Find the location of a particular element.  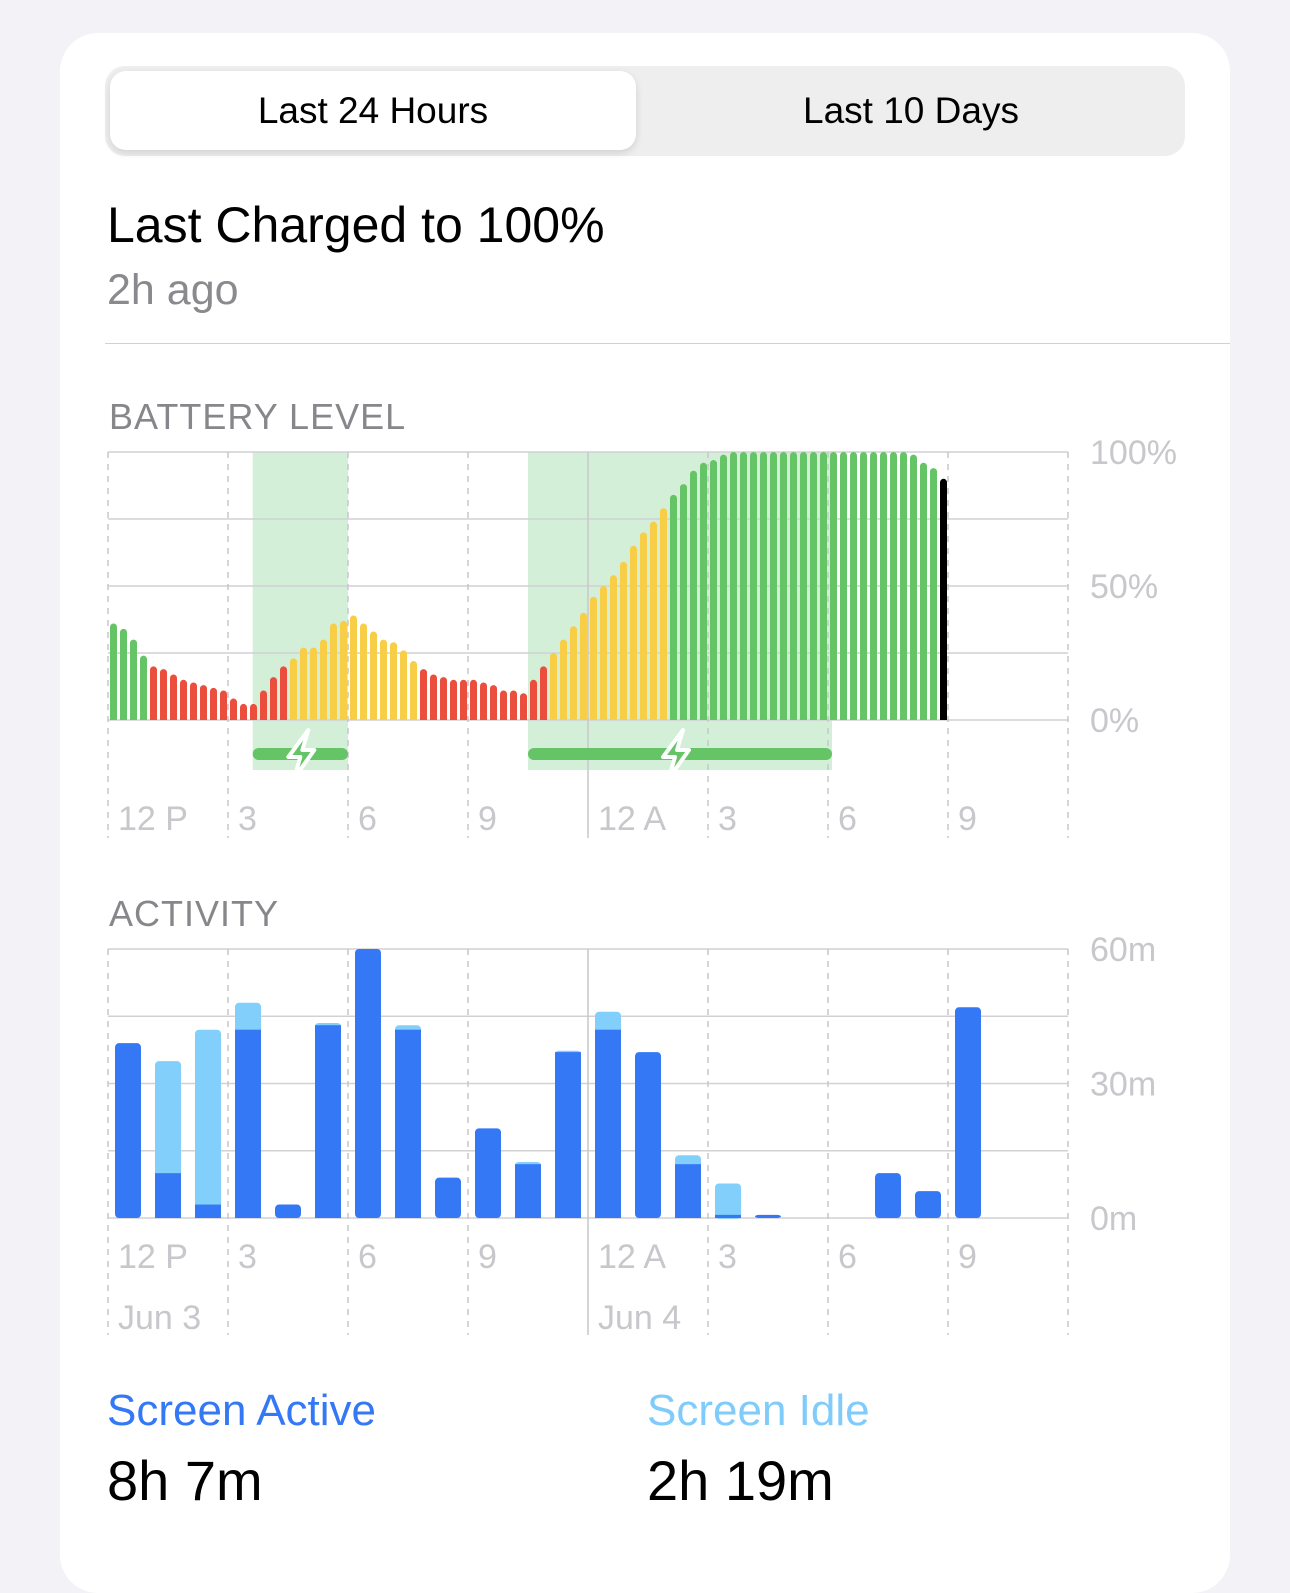

tab-last-24-hours: Last 24 Hours is located at coordinates (373, 110).